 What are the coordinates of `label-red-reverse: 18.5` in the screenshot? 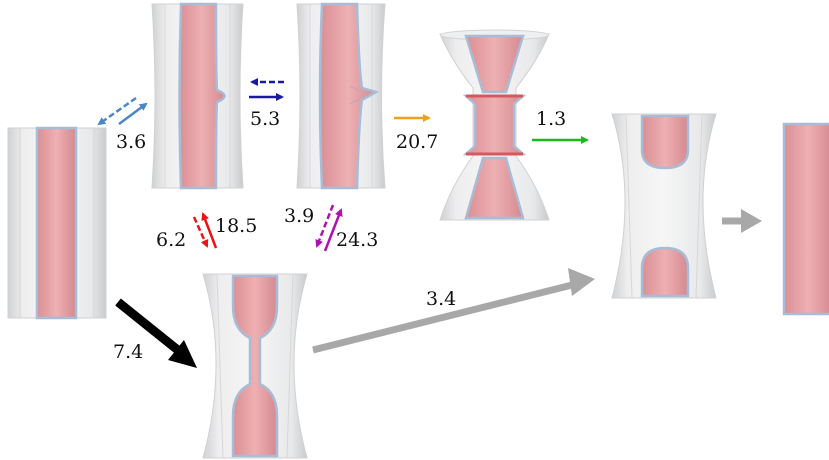 It's located at (236, 226).